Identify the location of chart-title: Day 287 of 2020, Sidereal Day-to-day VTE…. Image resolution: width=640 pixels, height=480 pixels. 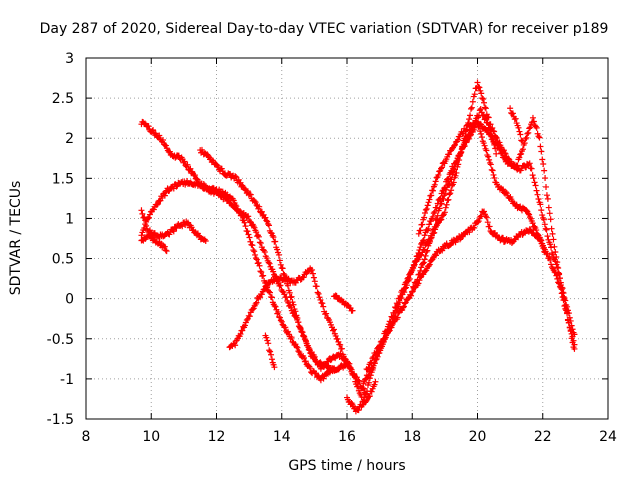
(324, 29).